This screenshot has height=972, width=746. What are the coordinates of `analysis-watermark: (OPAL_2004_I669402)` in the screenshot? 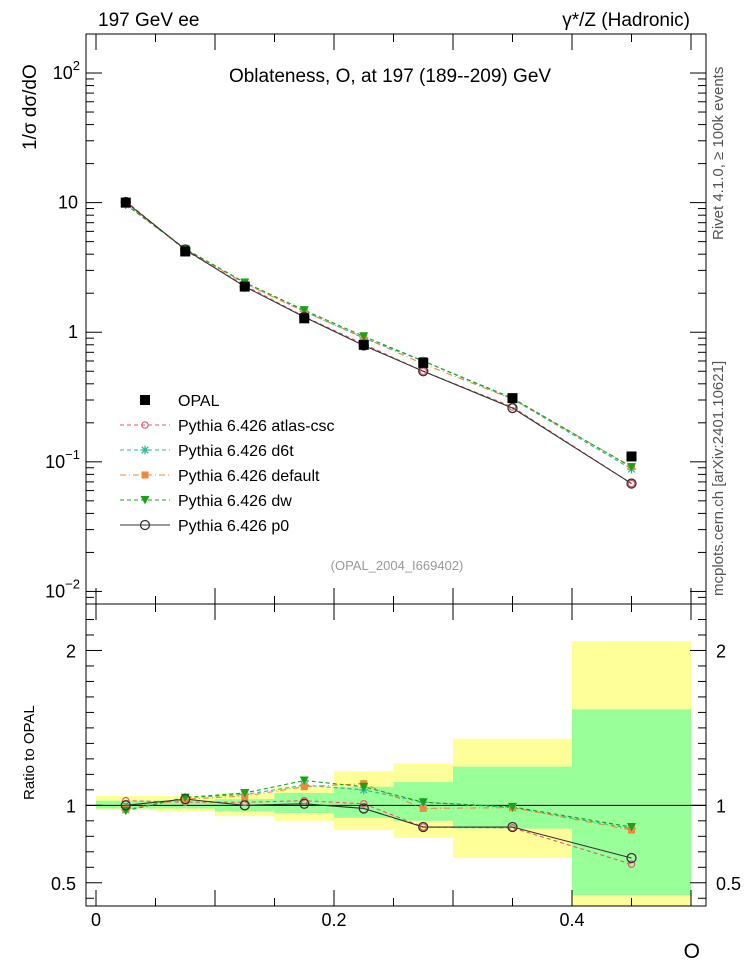 It's located at (397, 565).